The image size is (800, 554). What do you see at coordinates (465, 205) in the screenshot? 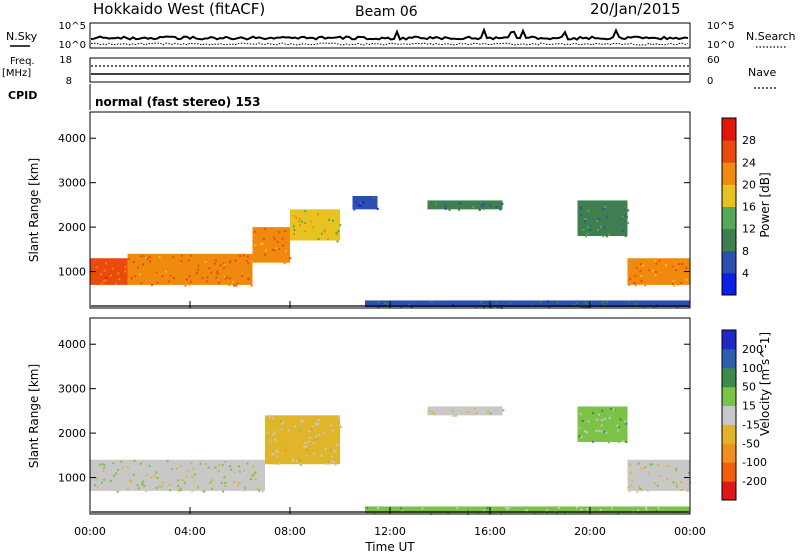
I see `power-region` at bounding box center [465, 205].